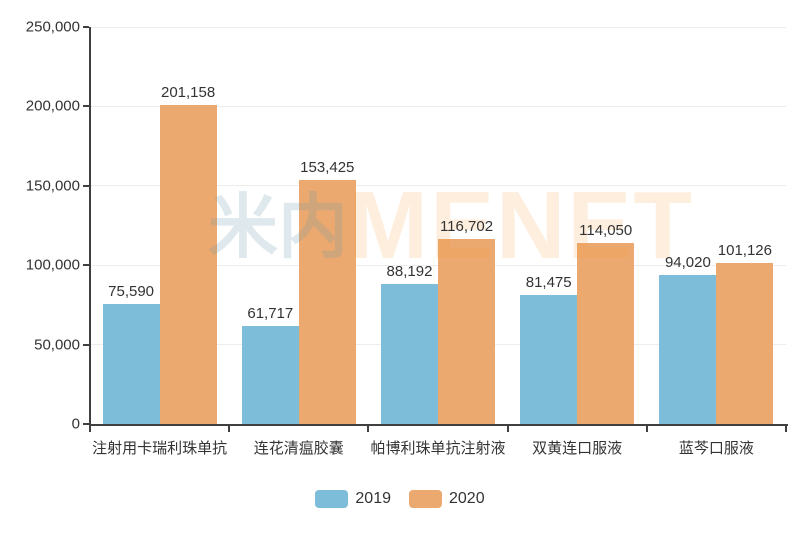 The image size is (800, 533). I want to click on y-axis-label: 100,000, so click(52, 265).